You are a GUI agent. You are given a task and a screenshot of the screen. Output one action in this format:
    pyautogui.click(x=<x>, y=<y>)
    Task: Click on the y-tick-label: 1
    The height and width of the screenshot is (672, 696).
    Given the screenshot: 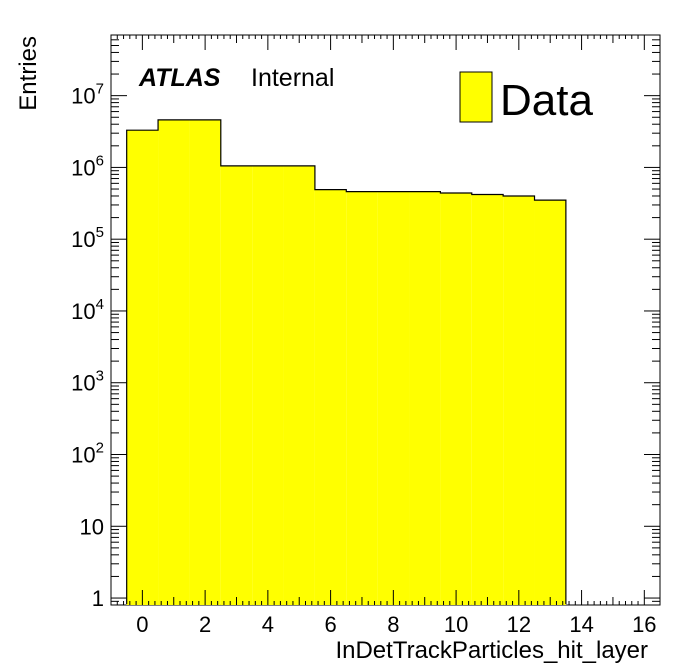 What is the action you would take?
    pyautogui.click(x=98, y=598)
    